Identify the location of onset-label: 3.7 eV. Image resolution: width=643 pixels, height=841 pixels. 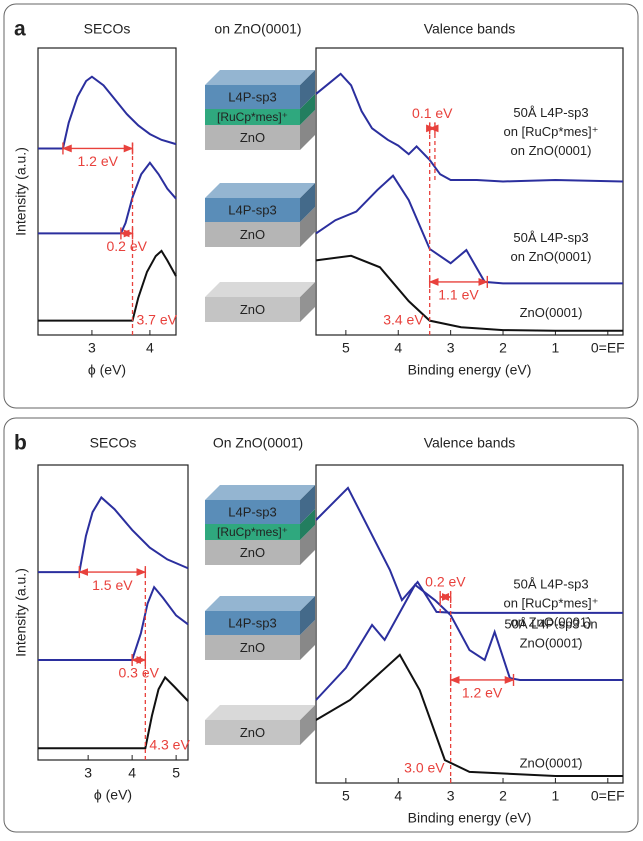
(157, 320).